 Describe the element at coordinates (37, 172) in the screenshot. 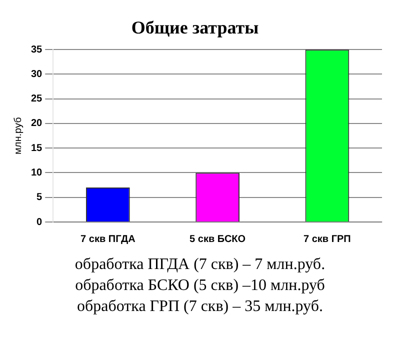

I see `y-tick-label: 10` at that location.